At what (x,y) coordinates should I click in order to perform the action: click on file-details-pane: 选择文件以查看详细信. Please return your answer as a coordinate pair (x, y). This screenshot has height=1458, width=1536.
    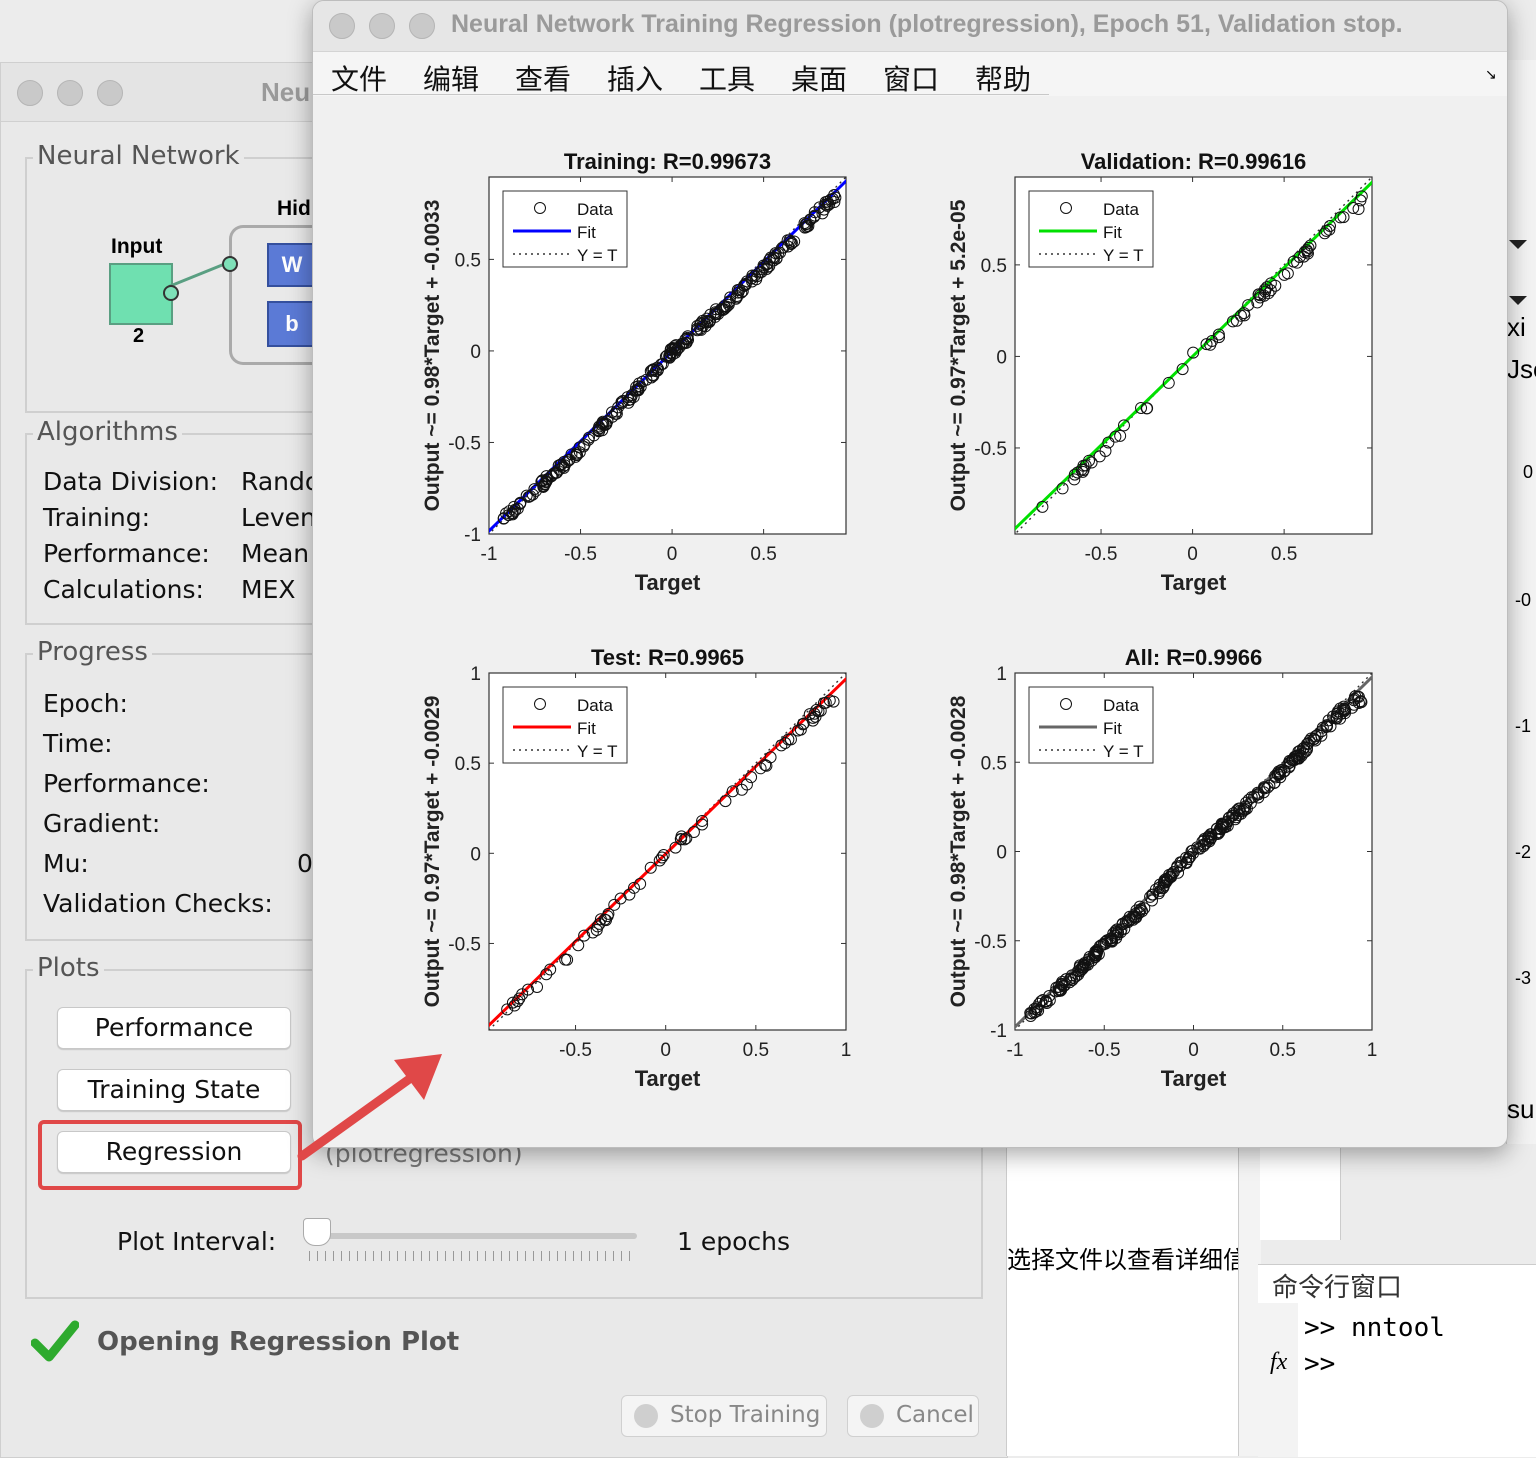
    Looking at the image, I should click on (1122, 1300).